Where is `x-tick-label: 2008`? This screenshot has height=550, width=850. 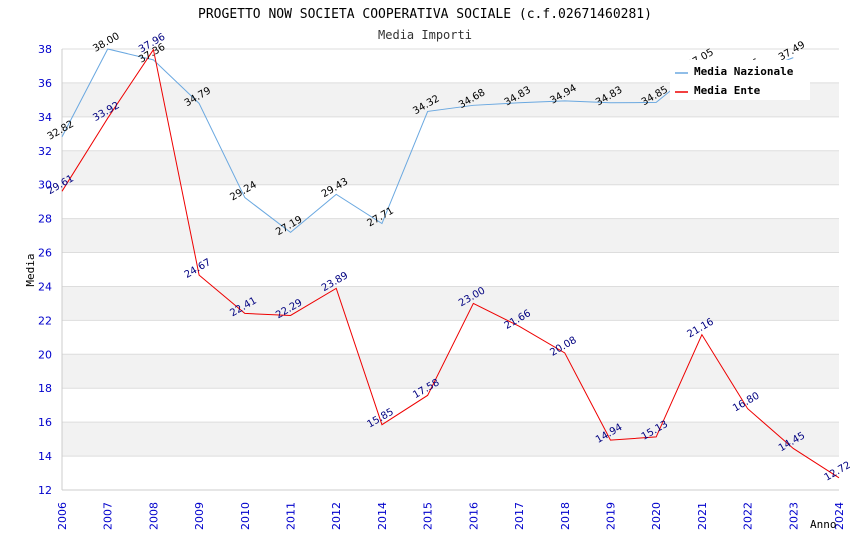 x-tick-label: 2008 is located at coordinates (153, 516).